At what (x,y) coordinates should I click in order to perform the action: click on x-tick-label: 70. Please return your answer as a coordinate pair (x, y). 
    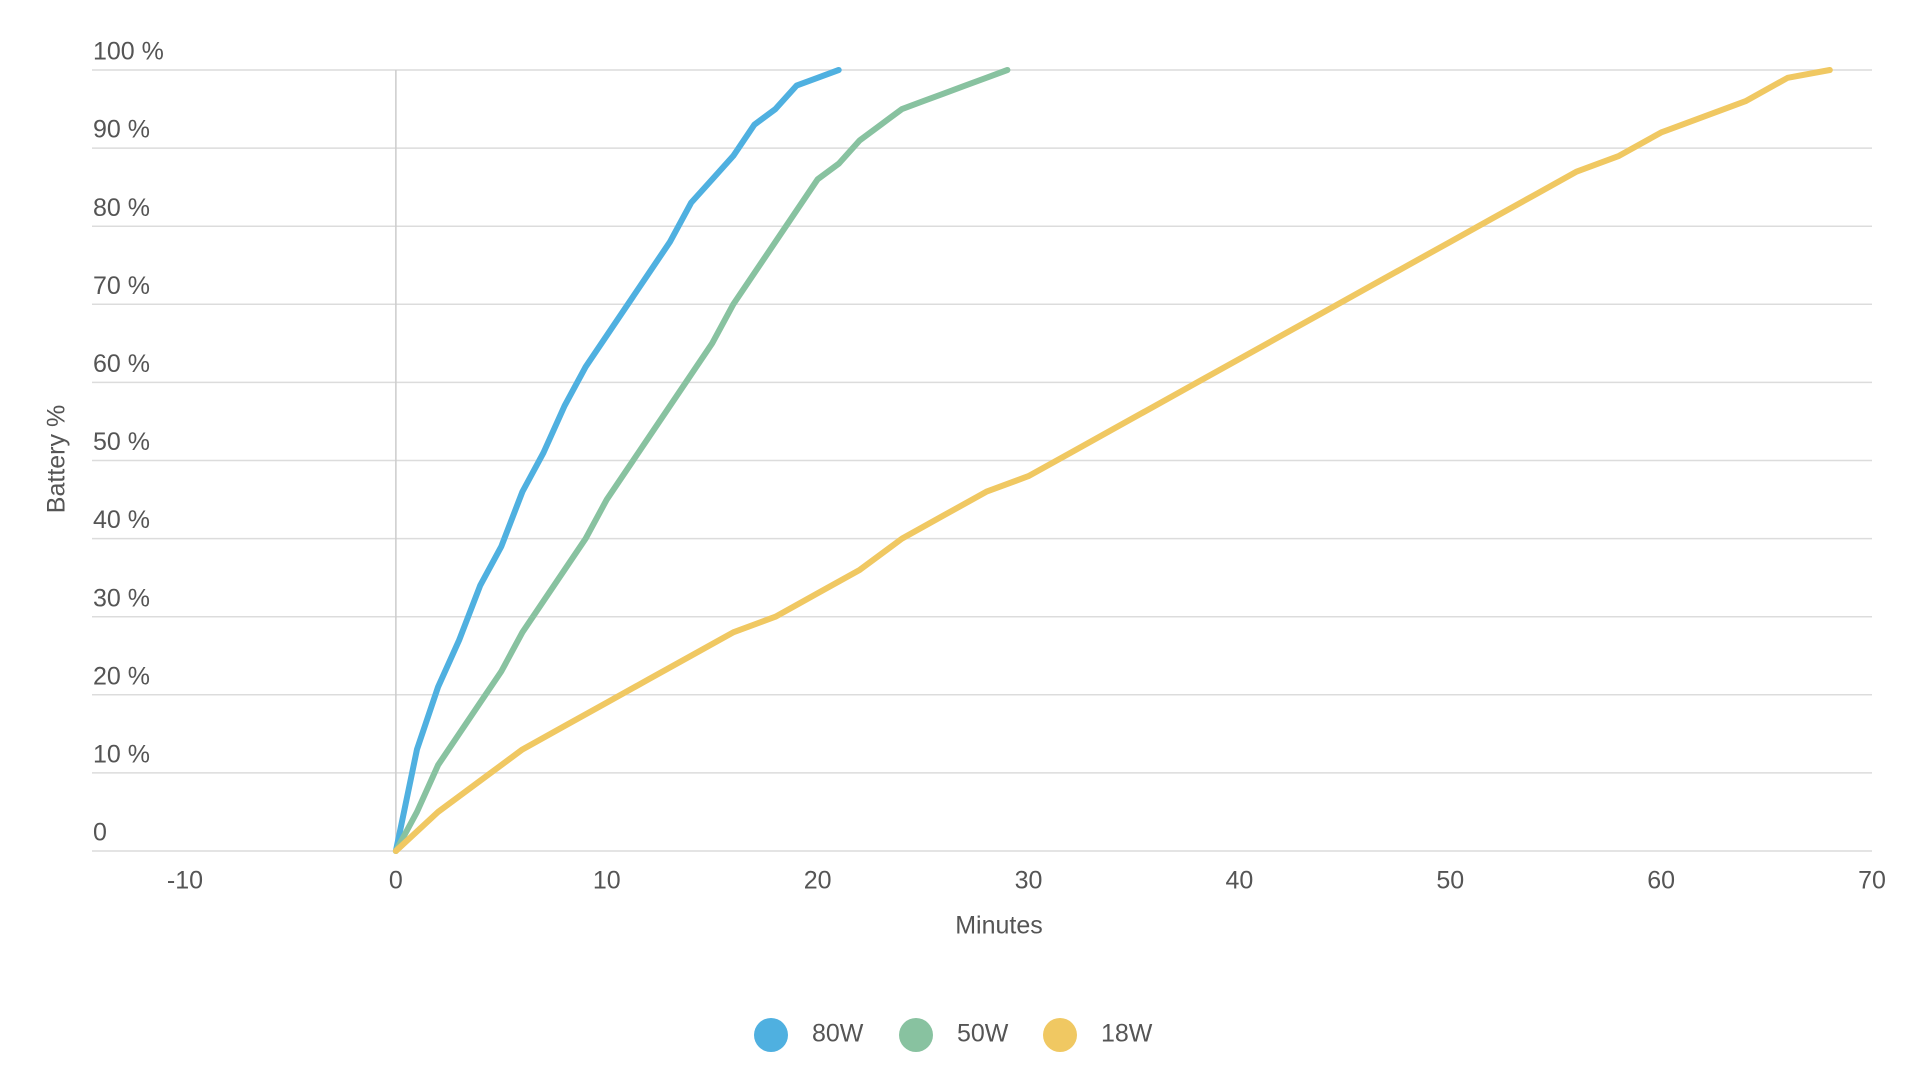
    Looking at the image, I should click on (1872, 881).